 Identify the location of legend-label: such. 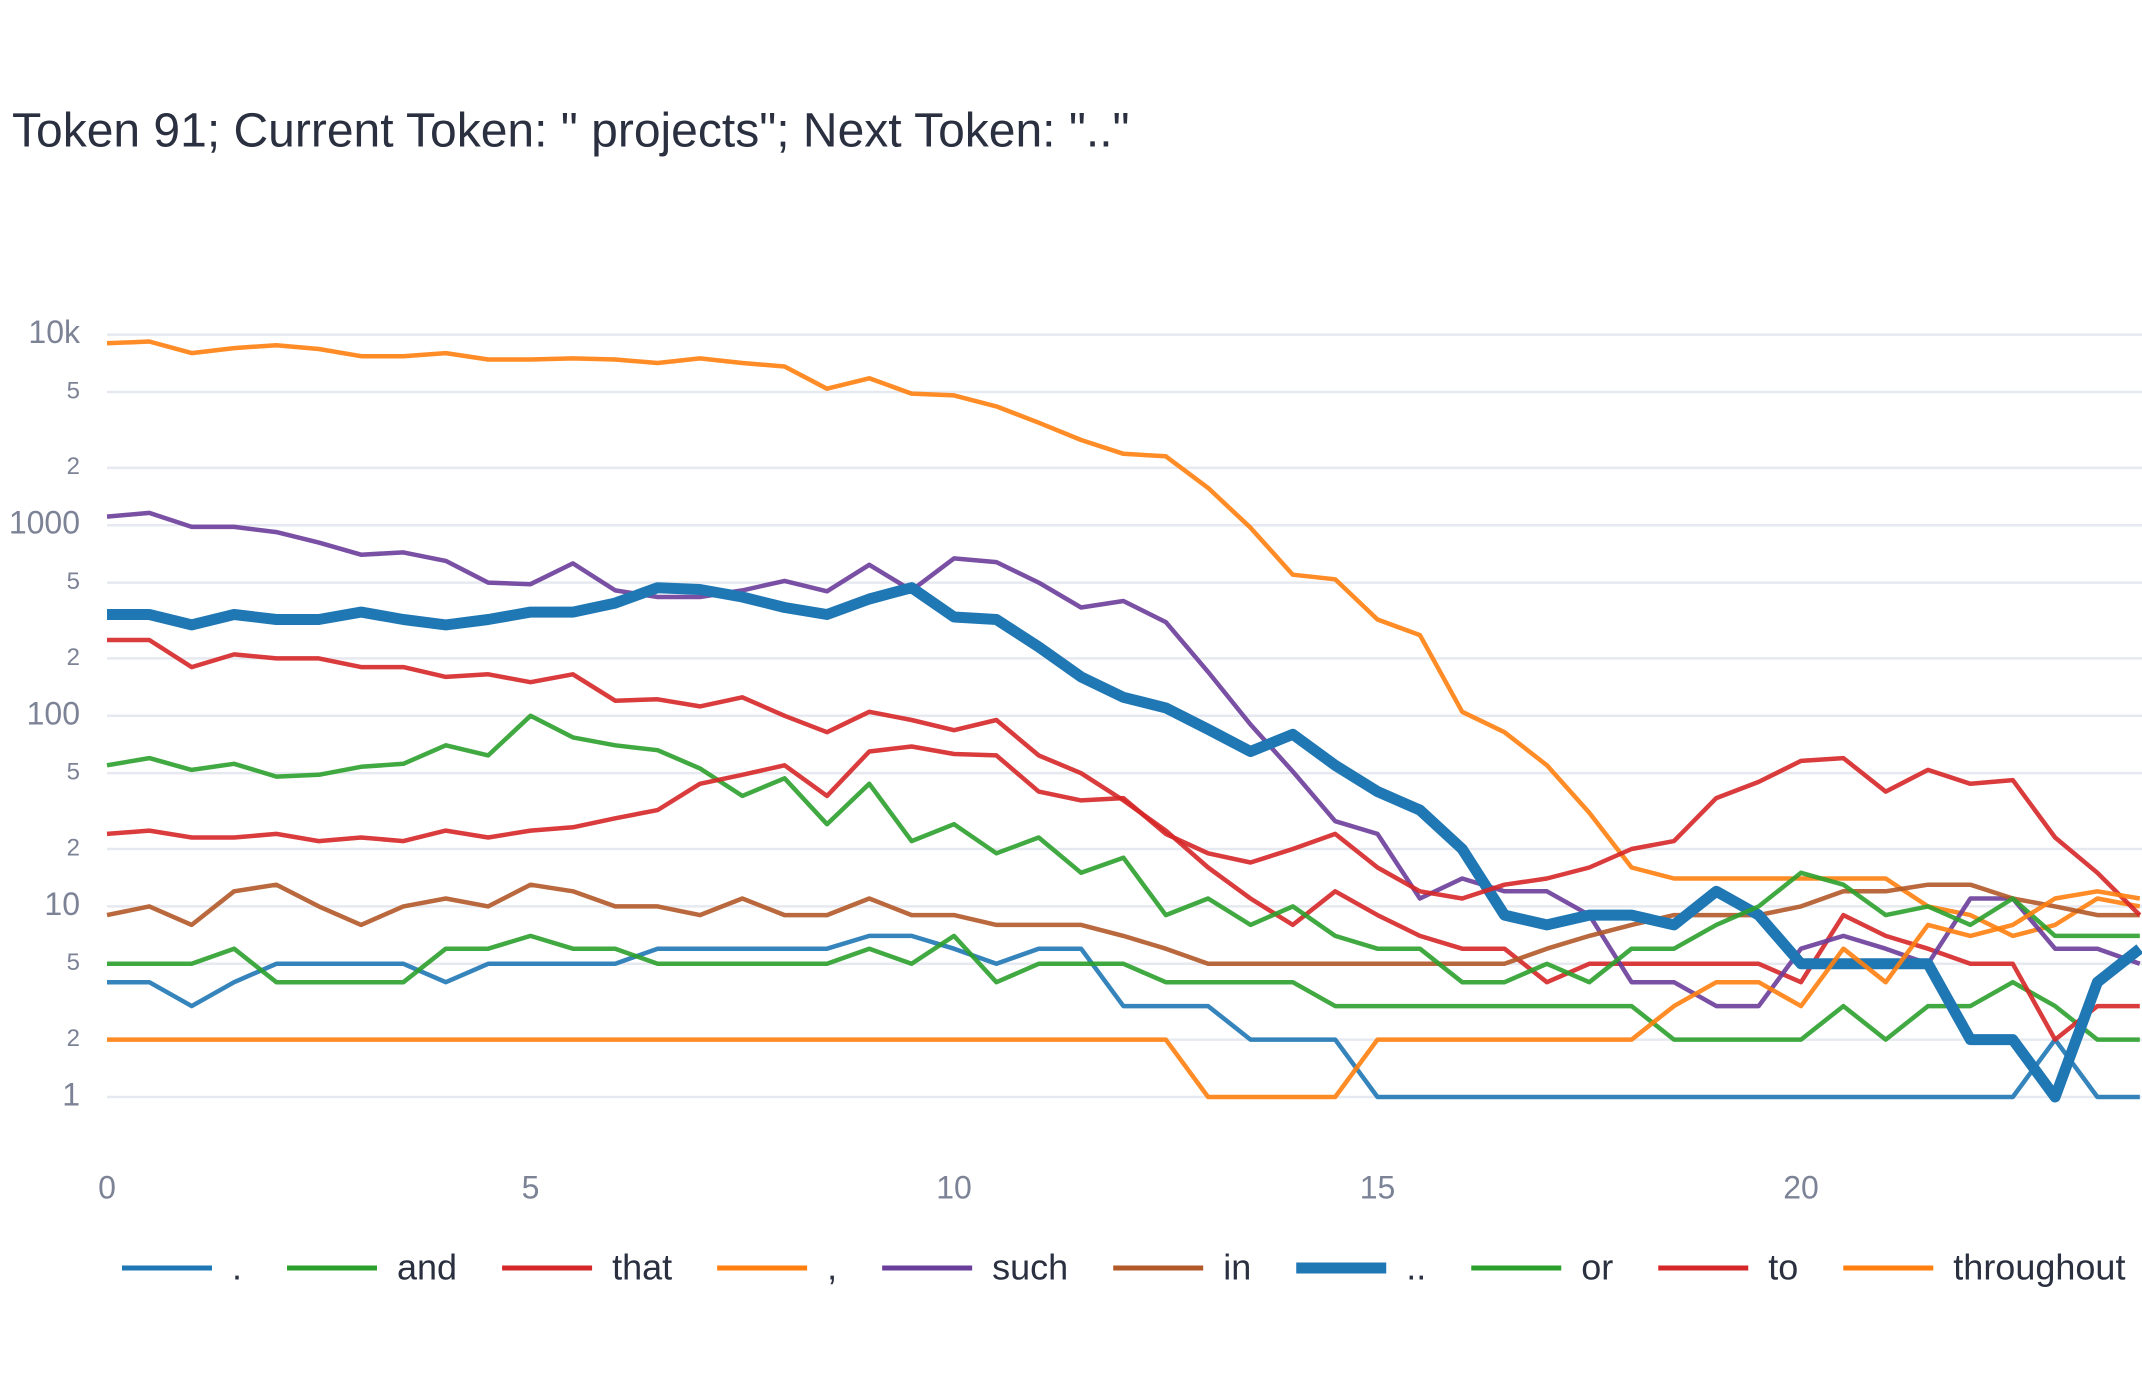
(1030, 1267).